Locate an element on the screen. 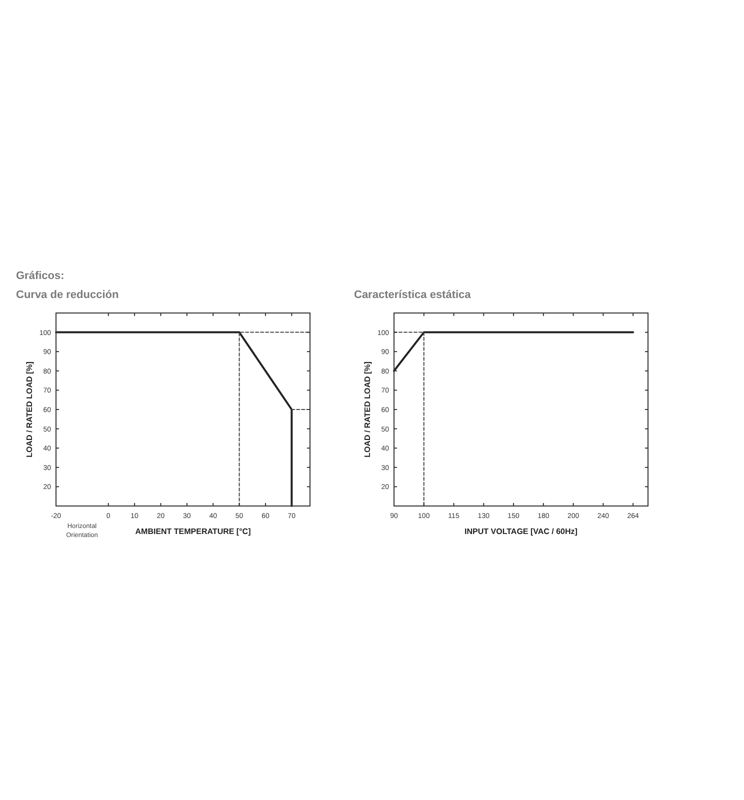 This screenshot has height=800, width=744. x-axis-title: AMBIENT TEMPERATURE [°C] is located at coordinates (193, 531).